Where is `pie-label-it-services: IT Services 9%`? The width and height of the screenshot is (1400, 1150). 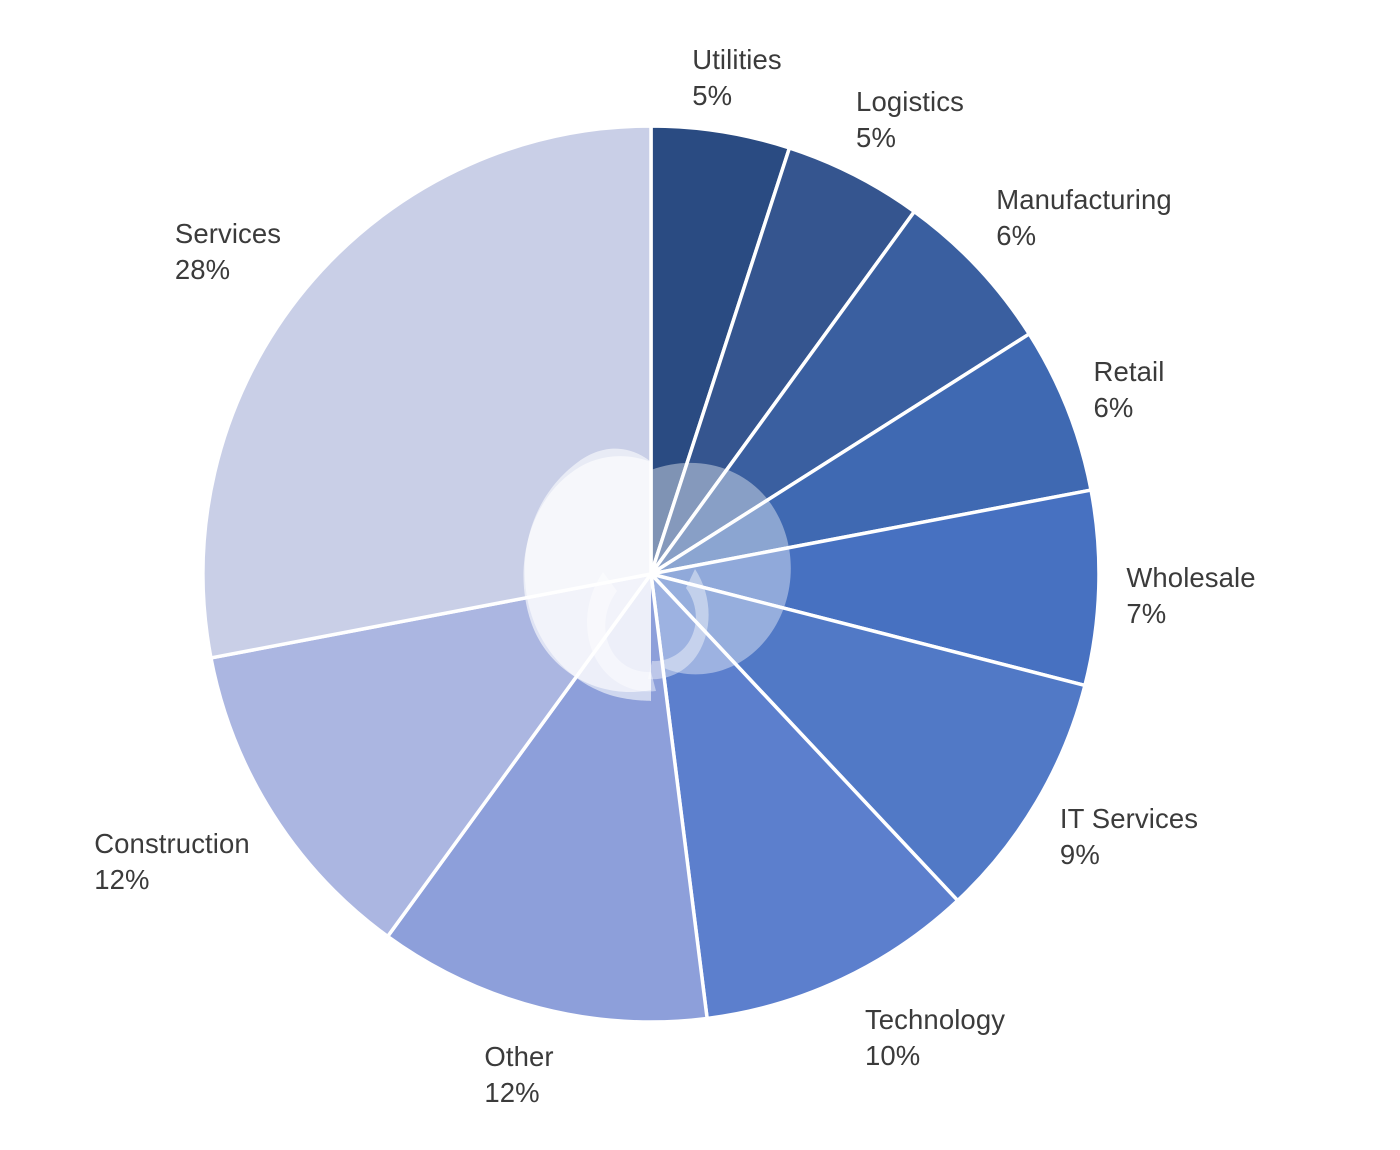 pie-label-it-services: IT Services 9% is located at coordinates (1129, 837).